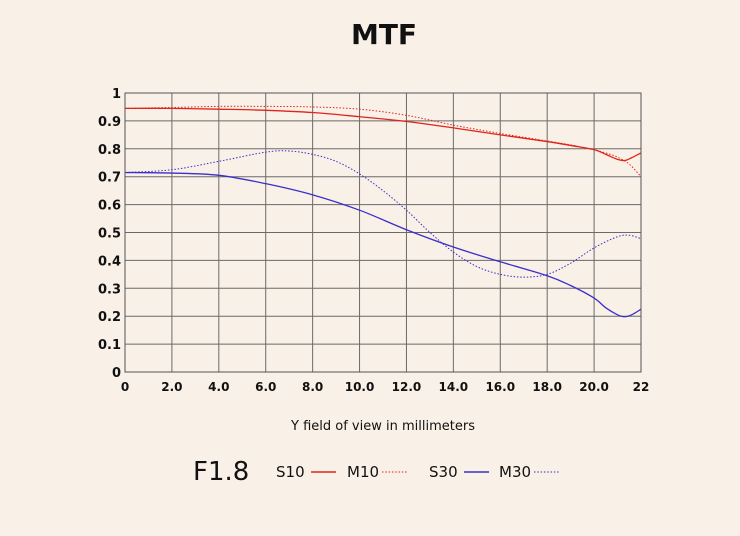  What do you see at coordinates (116, 94) in the screenshot?
I see `y-tick-label: 1` at bounding box center [116, 94].